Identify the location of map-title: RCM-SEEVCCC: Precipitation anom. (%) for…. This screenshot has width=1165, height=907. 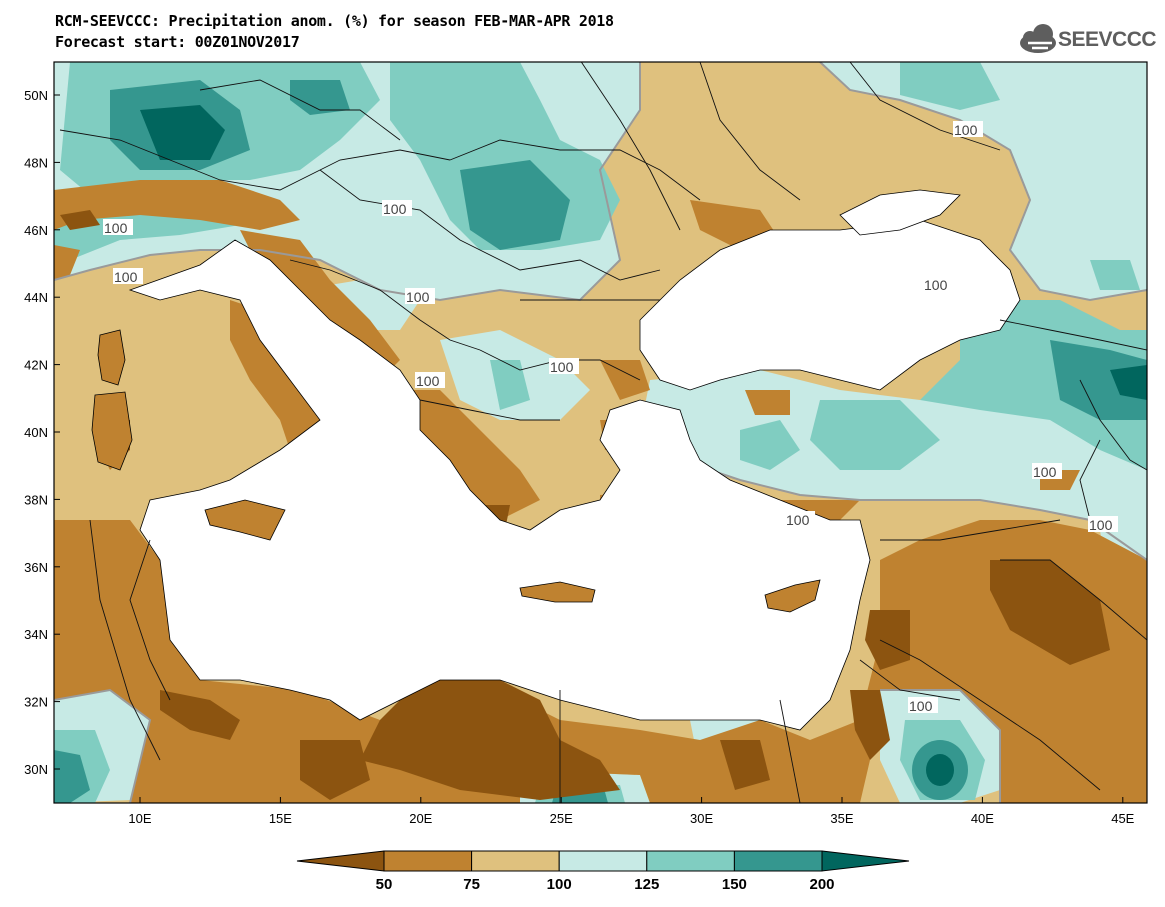
(334, 21).